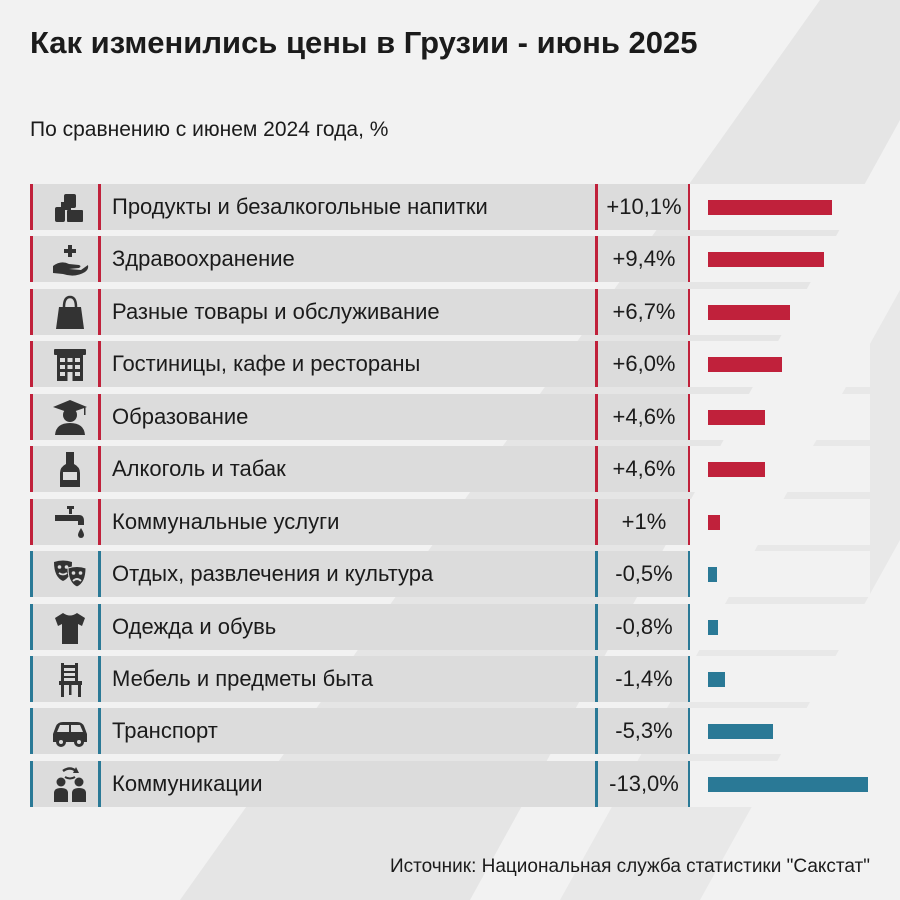 The height and width of the screenshot is (900, 900). I want to click on value-label: +6,0%, so click(644, 364).